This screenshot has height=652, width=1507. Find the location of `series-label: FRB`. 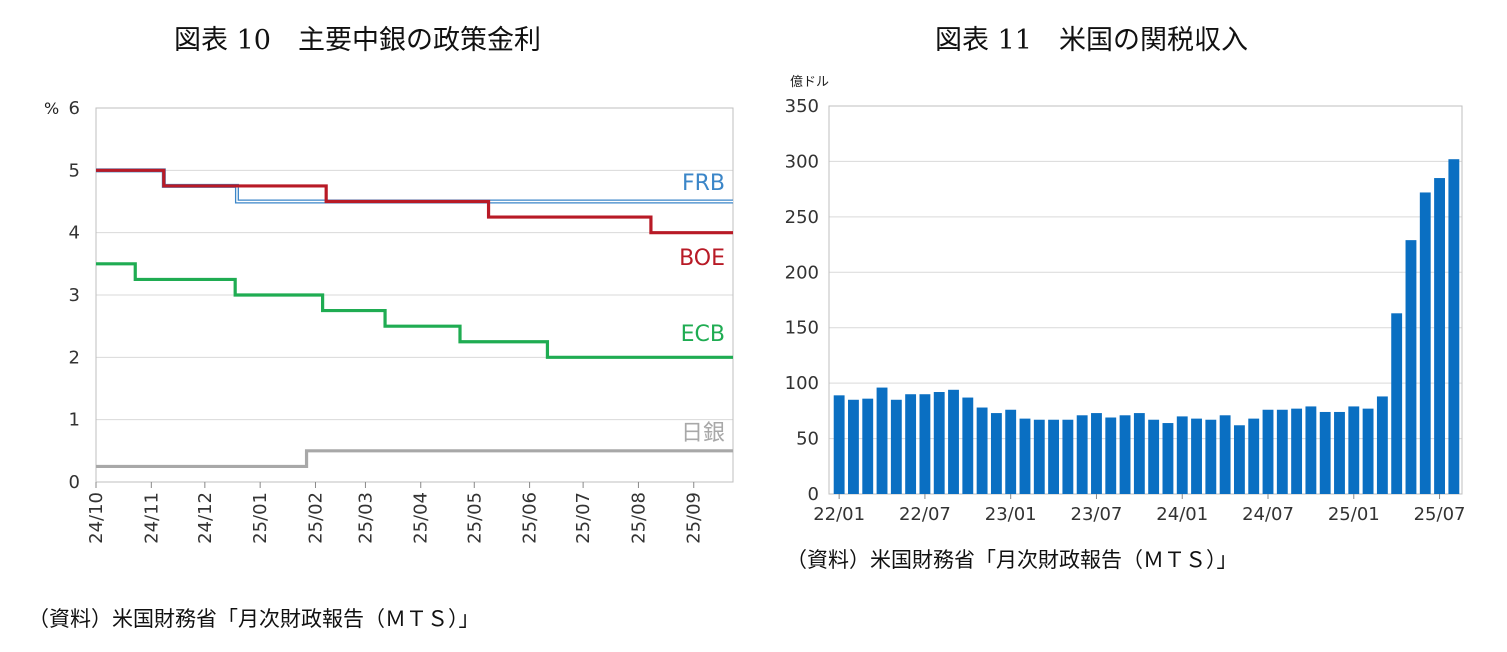

series-label: FRB is located at coordinates (703, 183).